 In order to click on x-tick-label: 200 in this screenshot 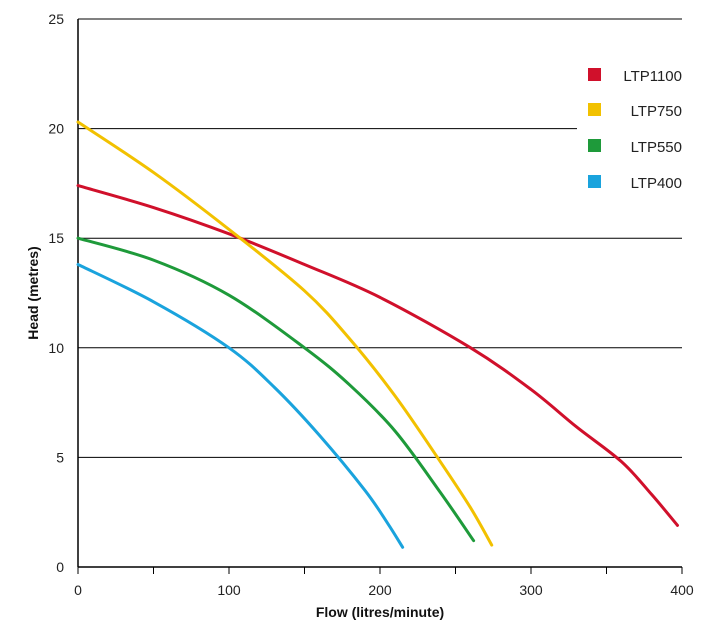, I will do `click(380, 590)`.